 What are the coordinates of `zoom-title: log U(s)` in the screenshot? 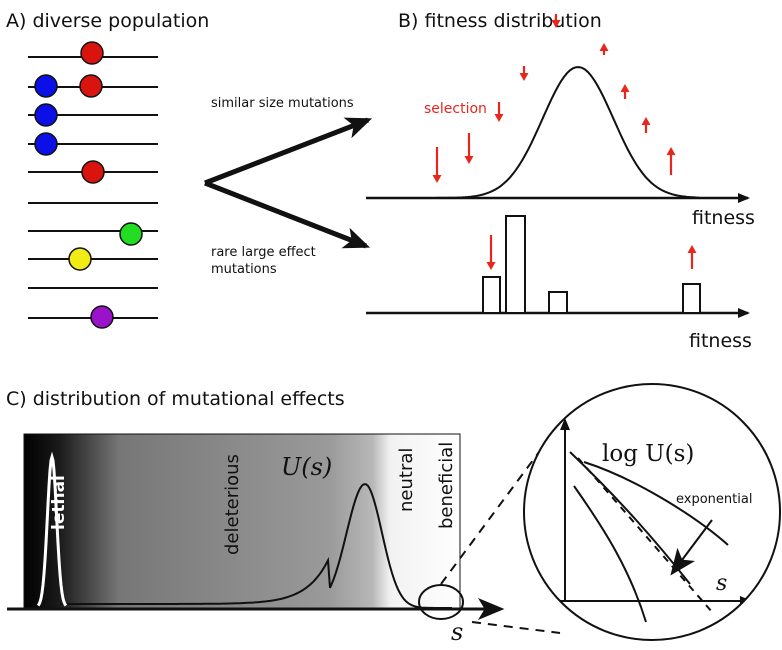 It's located at (648, 454).